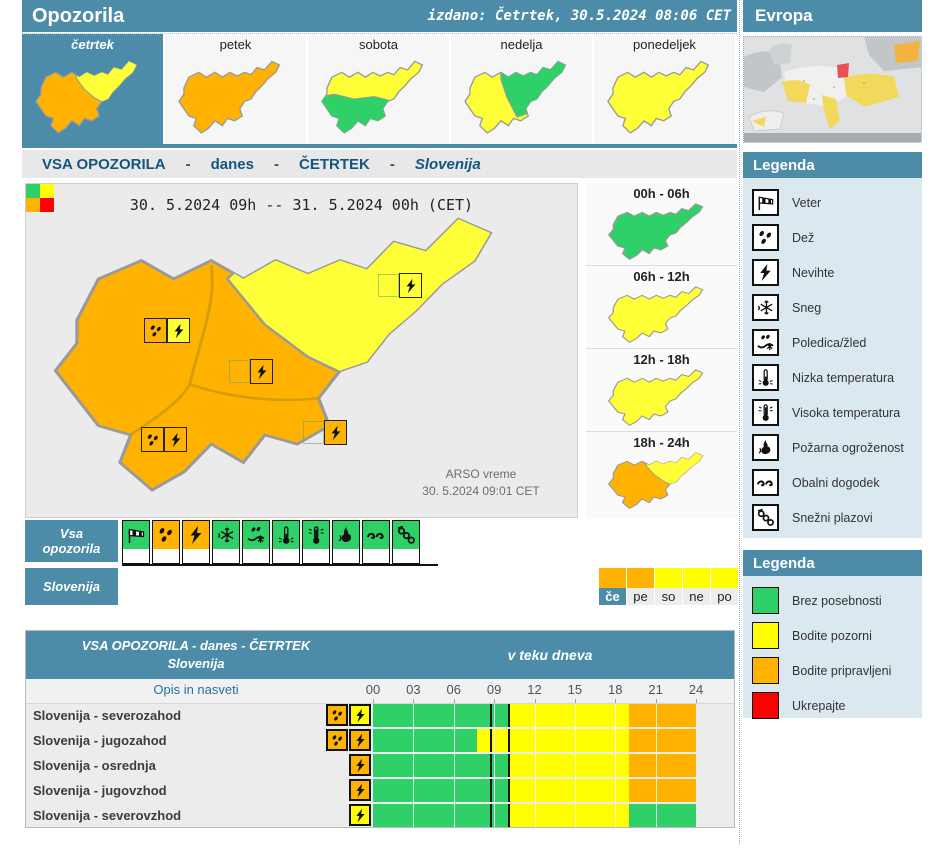  Describe the element at coordinates (696, 586) in the screenshot. I see `day-select-ne: ne` at that location.